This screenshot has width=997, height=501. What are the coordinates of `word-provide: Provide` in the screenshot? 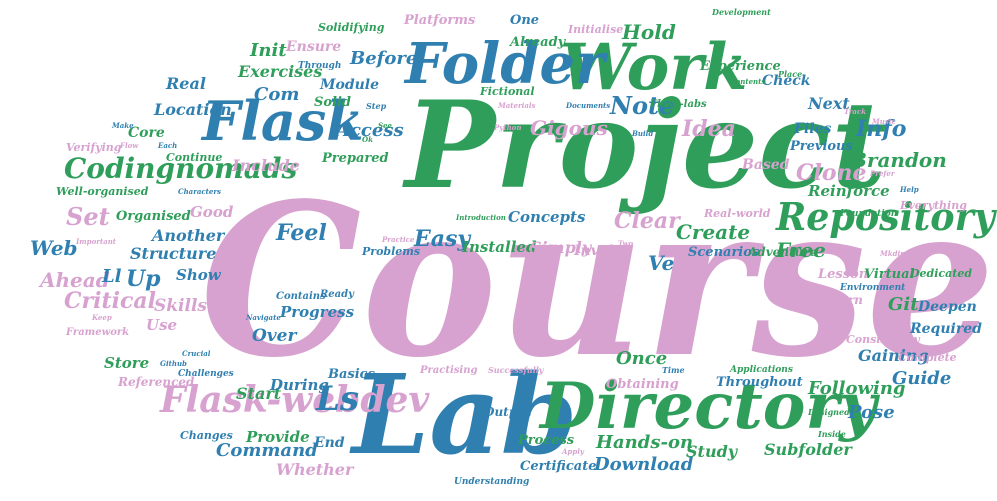 It's located at (278, 437).